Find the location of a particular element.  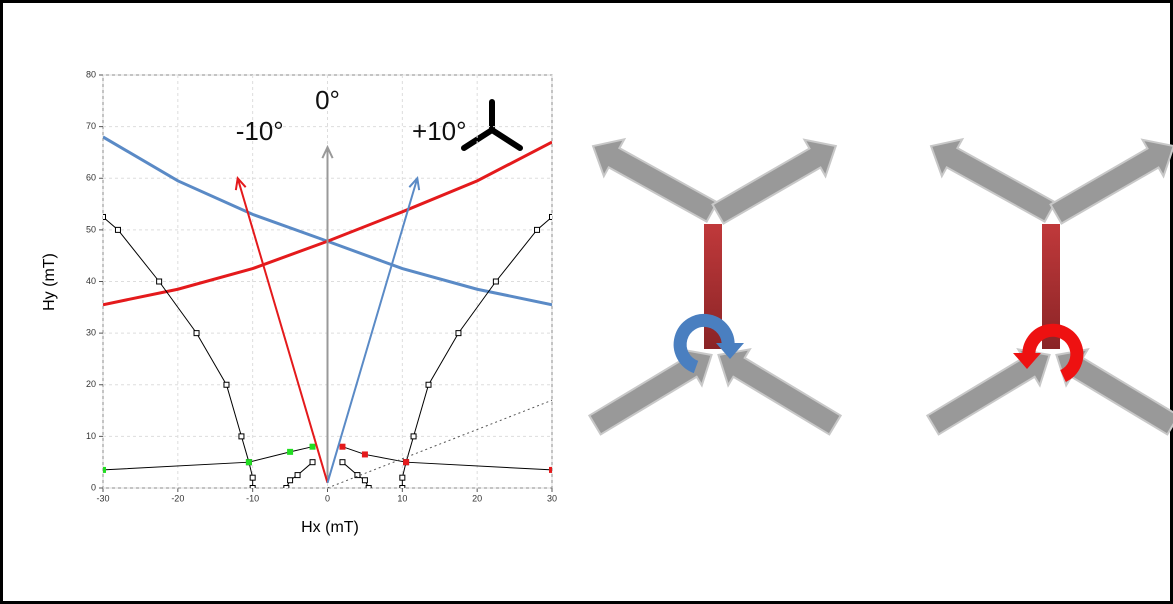

y-tick-label: 80 is located at coordinates (91, 74).